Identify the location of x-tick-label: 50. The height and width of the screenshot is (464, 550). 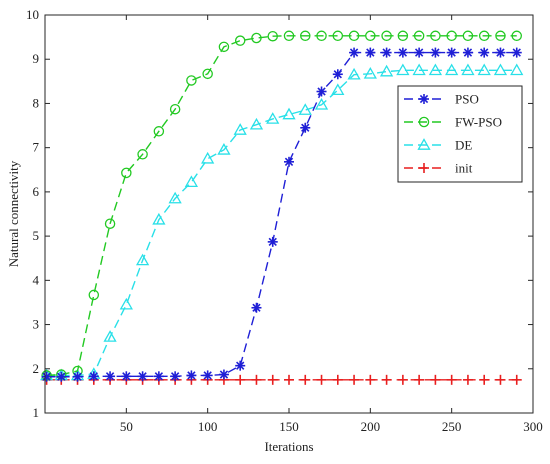
(126, 426).